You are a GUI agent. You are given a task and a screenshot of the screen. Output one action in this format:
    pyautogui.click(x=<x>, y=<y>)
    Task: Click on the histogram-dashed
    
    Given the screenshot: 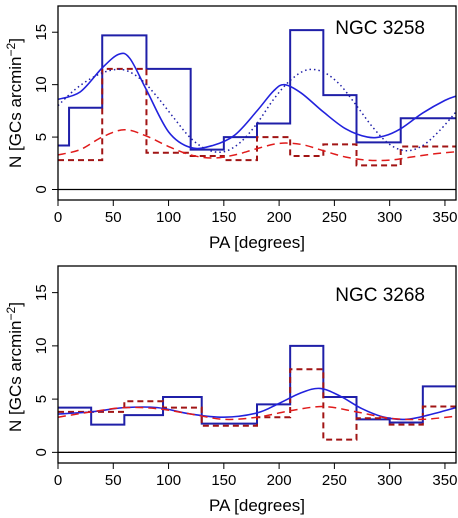 What is the action you would take?
    pyautogui.click(x=257, y=404)
    